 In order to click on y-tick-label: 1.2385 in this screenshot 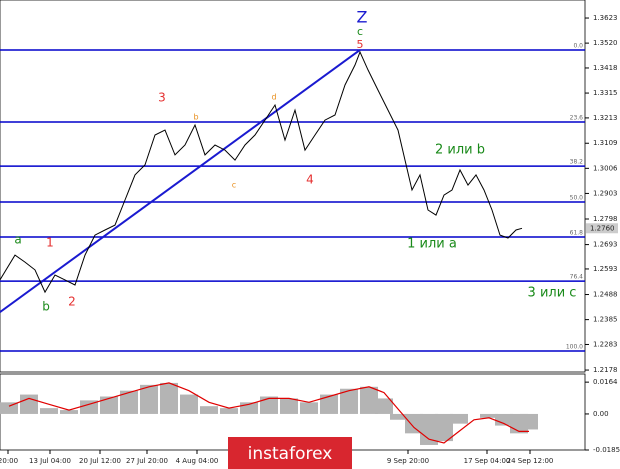, I will do `click(605, 320)`.